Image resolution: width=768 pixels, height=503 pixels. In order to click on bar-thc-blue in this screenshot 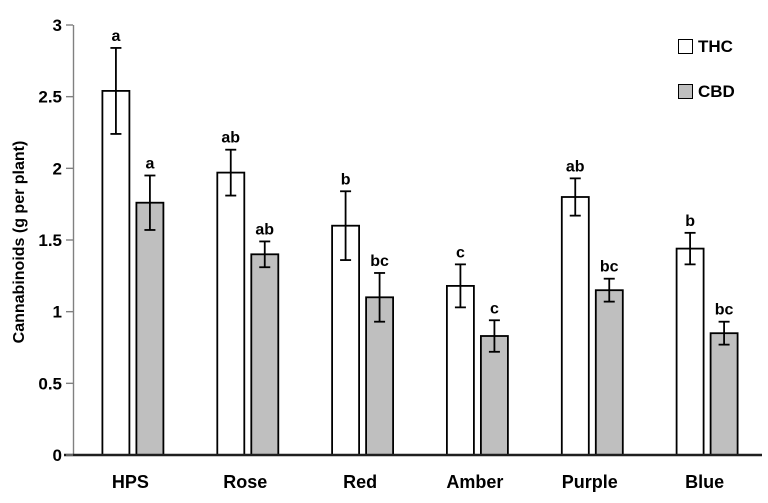, I will do `click(690, 351)`.